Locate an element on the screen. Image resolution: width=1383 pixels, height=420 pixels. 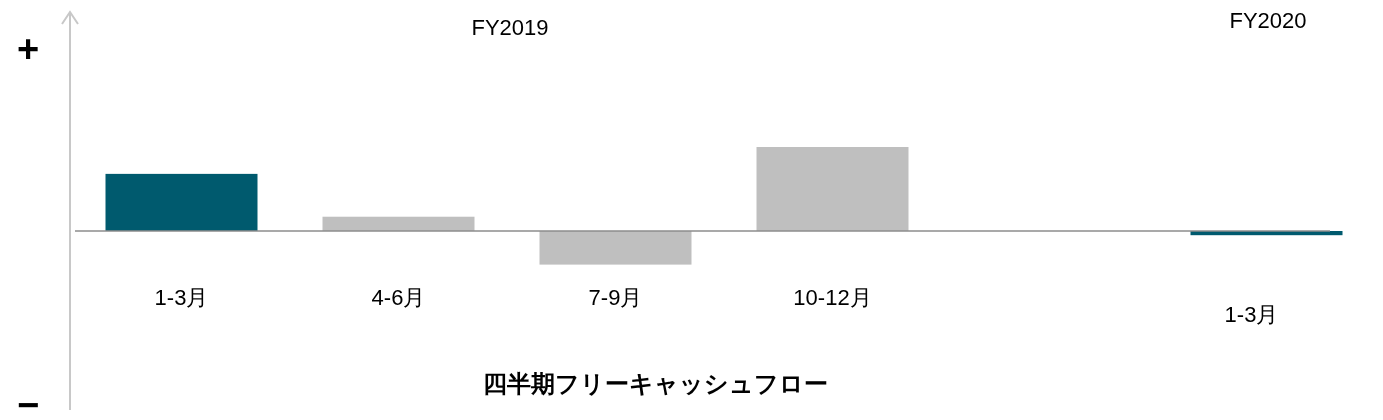
text: FY2020 is located at coordinates (1268, 20).